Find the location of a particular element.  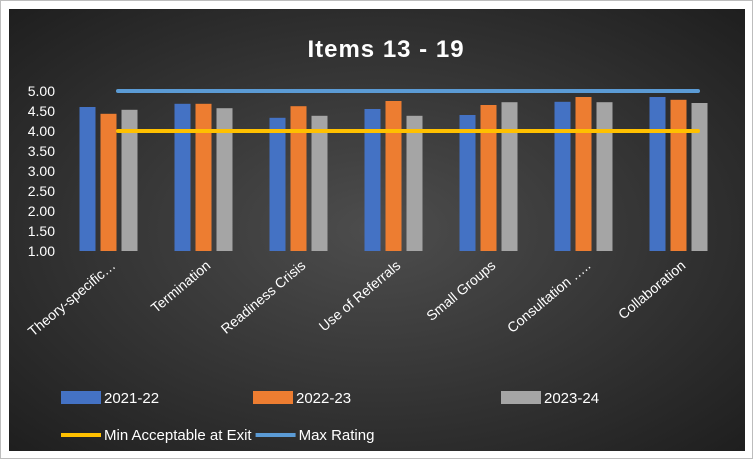

chart-title: Items 13 - 19 is located at coordinates (385, 49).